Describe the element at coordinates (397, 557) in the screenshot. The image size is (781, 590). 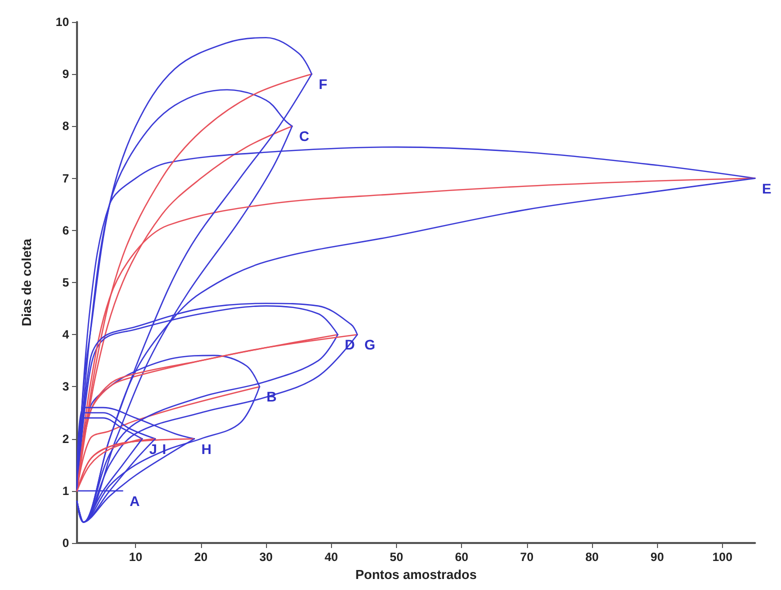
I see `x-tick-label: 50` at that location.